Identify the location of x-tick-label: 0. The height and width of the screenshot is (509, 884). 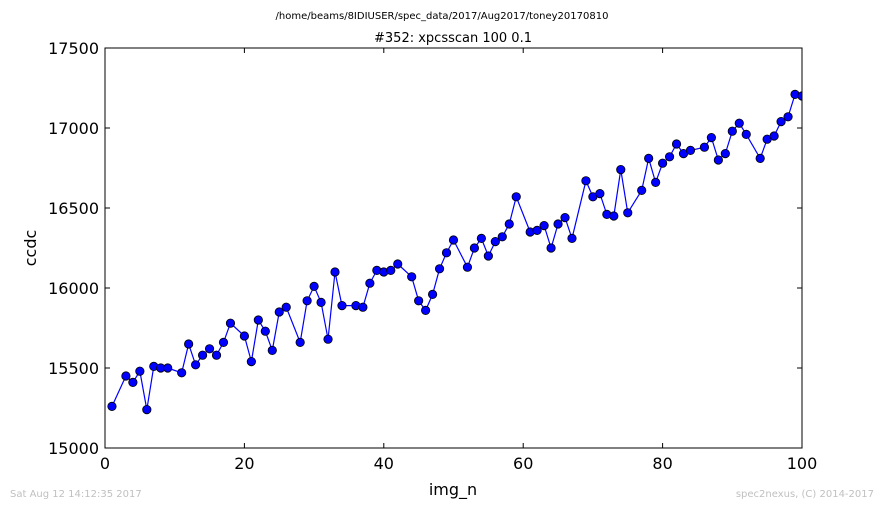
(105, 463).